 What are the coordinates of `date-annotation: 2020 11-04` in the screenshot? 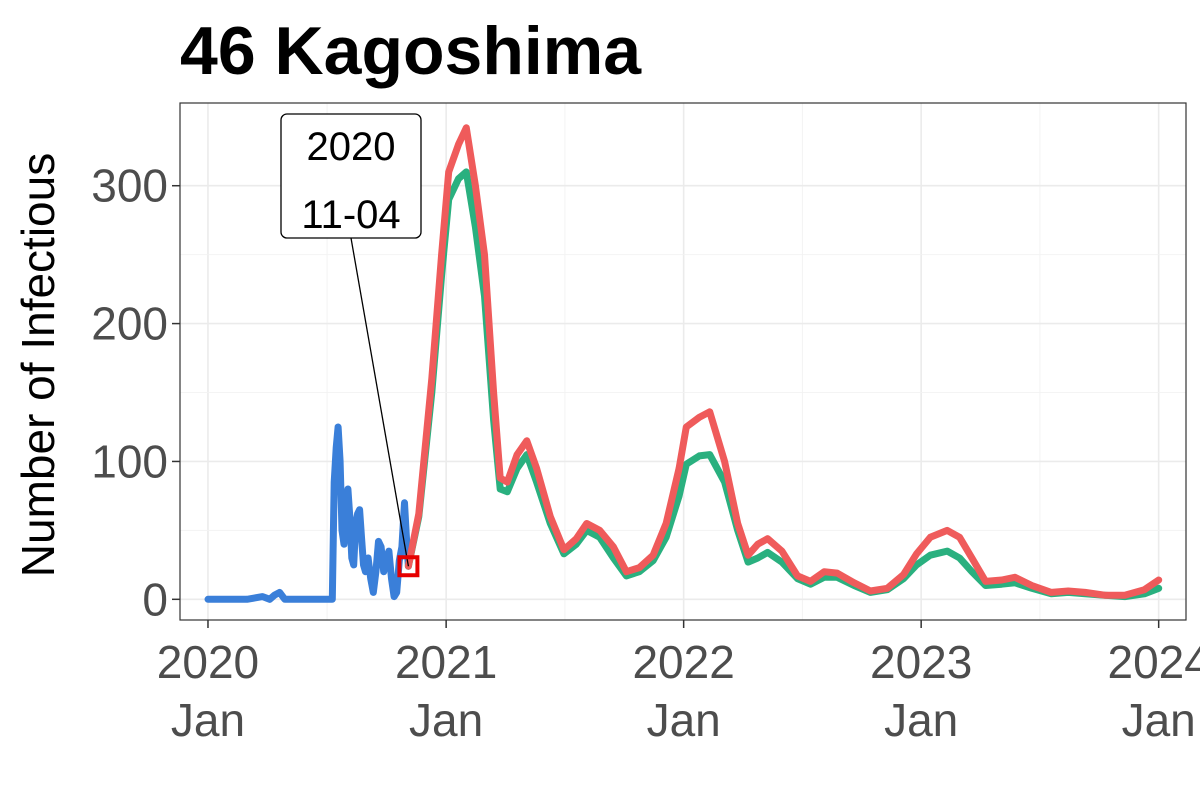 It's located at (351, 345).